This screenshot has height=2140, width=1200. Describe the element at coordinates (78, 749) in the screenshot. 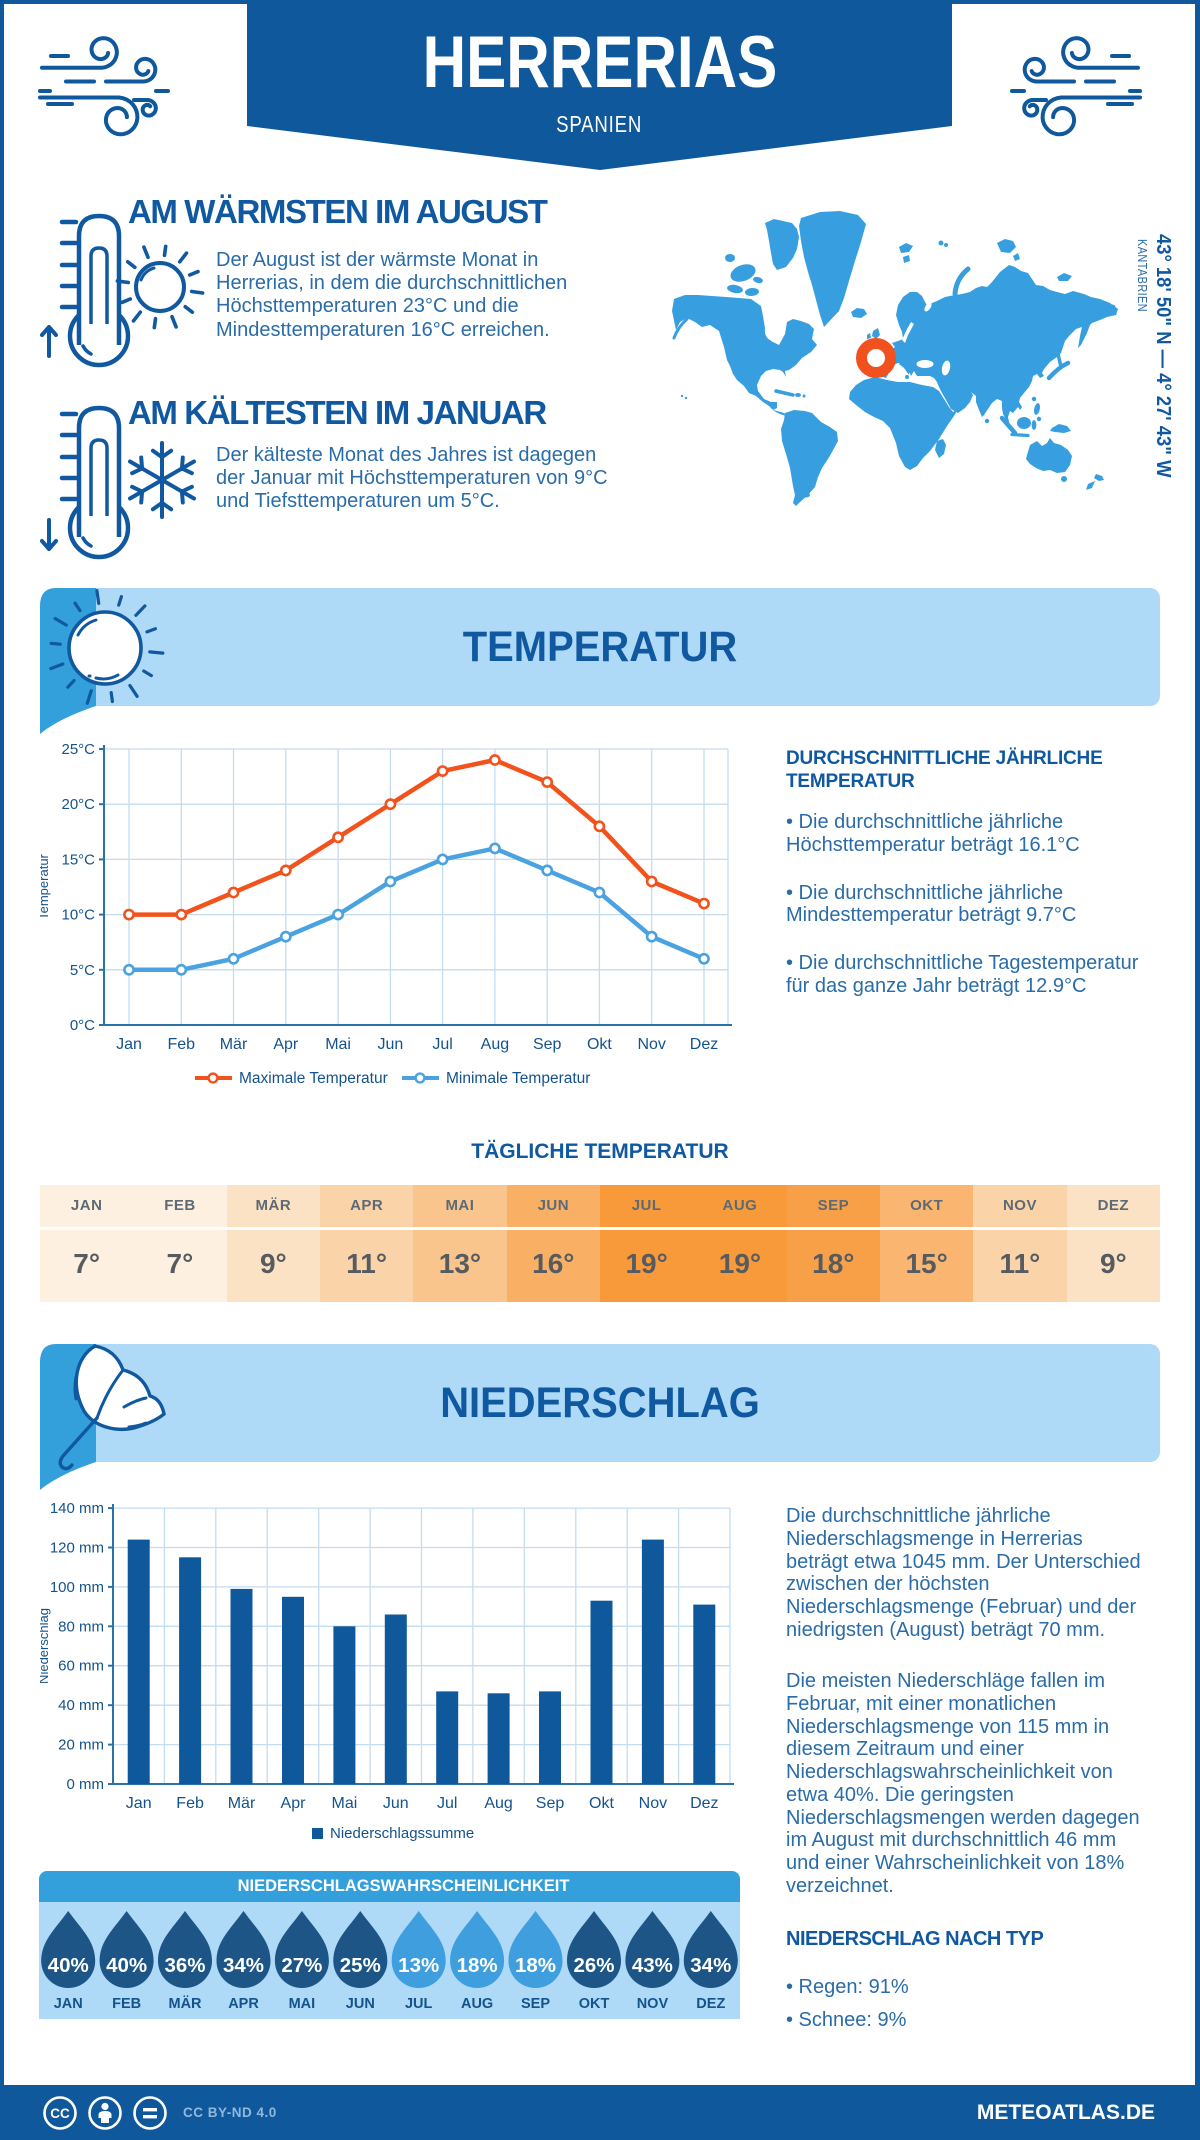

I see `svg-text: 25°C` at that location.